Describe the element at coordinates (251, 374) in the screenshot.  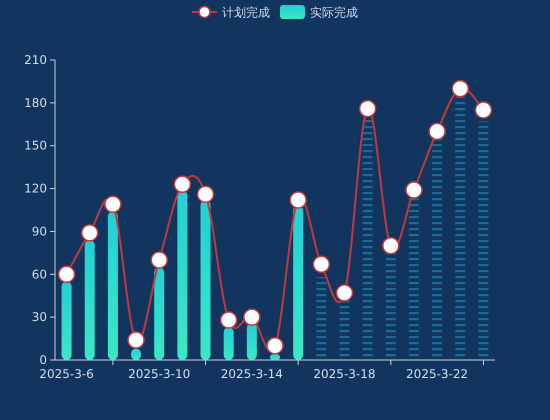
I see `x-tick-label: 2025-3-14` at that location.